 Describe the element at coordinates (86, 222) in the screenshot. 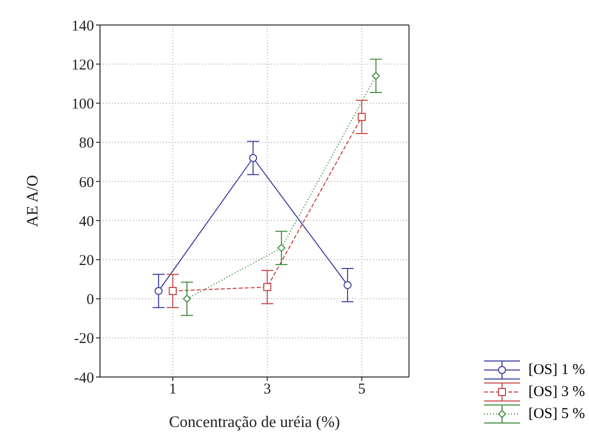

I see `y-tick-label: 40` at that location.